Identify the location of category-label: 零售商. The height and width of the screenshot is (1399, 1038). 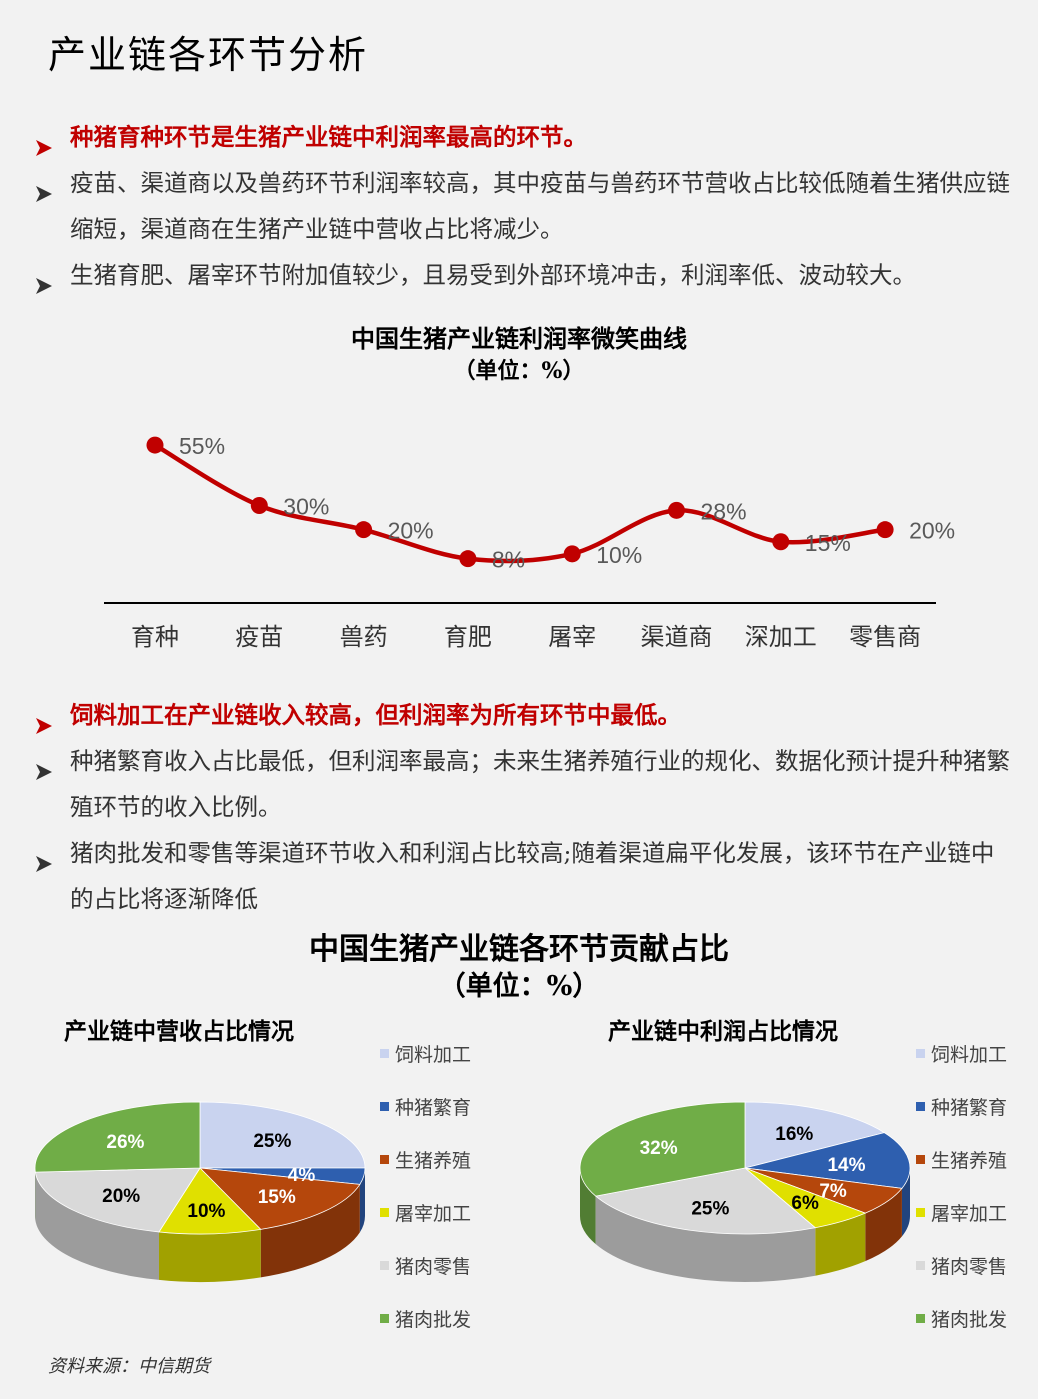
(885, 637).